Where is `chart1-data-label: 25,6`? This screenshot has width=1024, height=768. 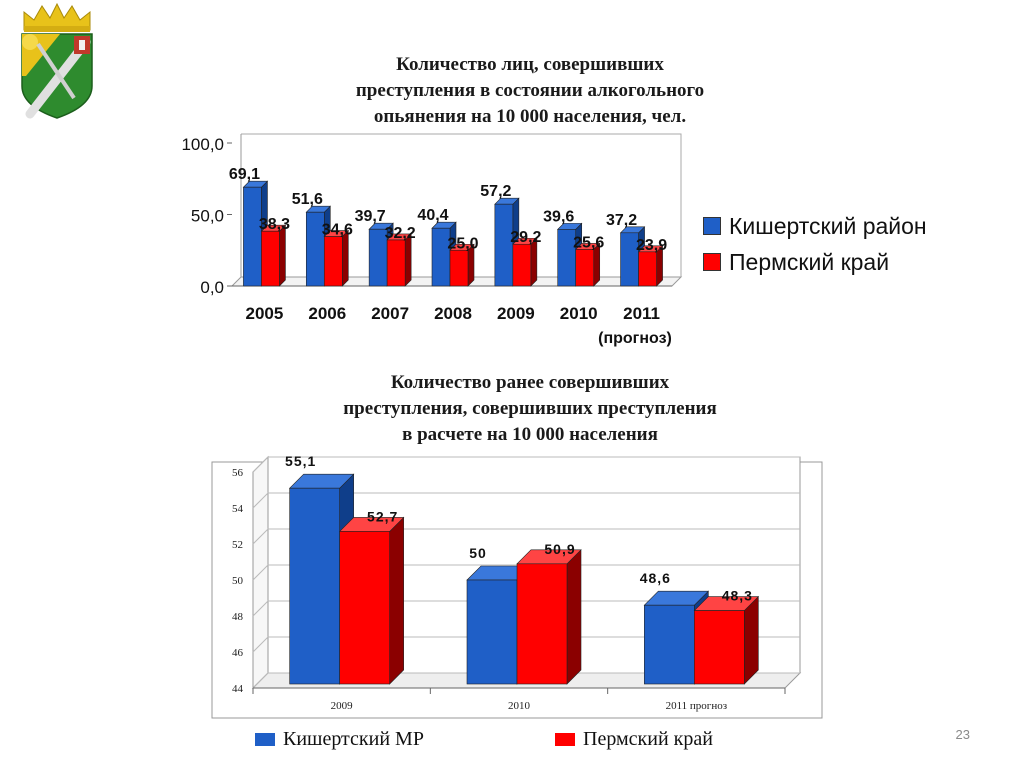 chart1-data-label: 25,6 is located at coordinates (588, 242).